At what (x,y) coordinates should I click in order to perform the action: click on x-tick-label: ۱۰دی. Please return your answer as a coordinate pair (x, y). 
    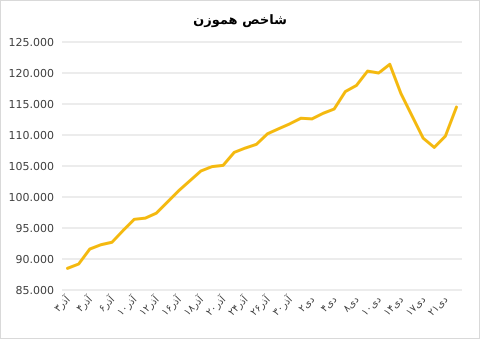
    Looking at the image, I should click on (372, 306).